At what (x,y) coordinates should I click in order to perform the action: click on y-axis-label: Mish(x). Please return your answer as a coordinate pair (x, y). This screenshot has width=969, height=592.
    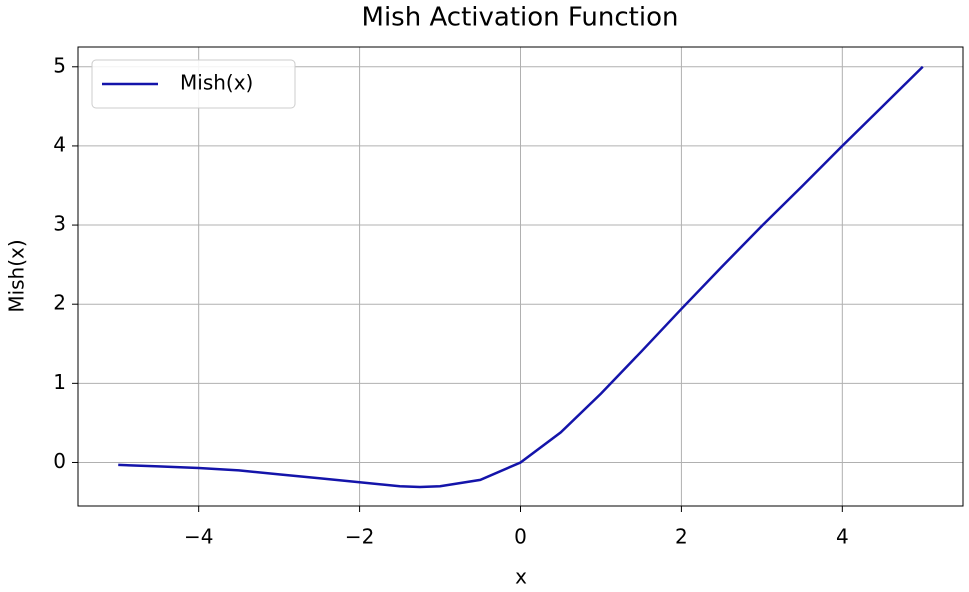
    Looking at the image, I should click on (17, 275).